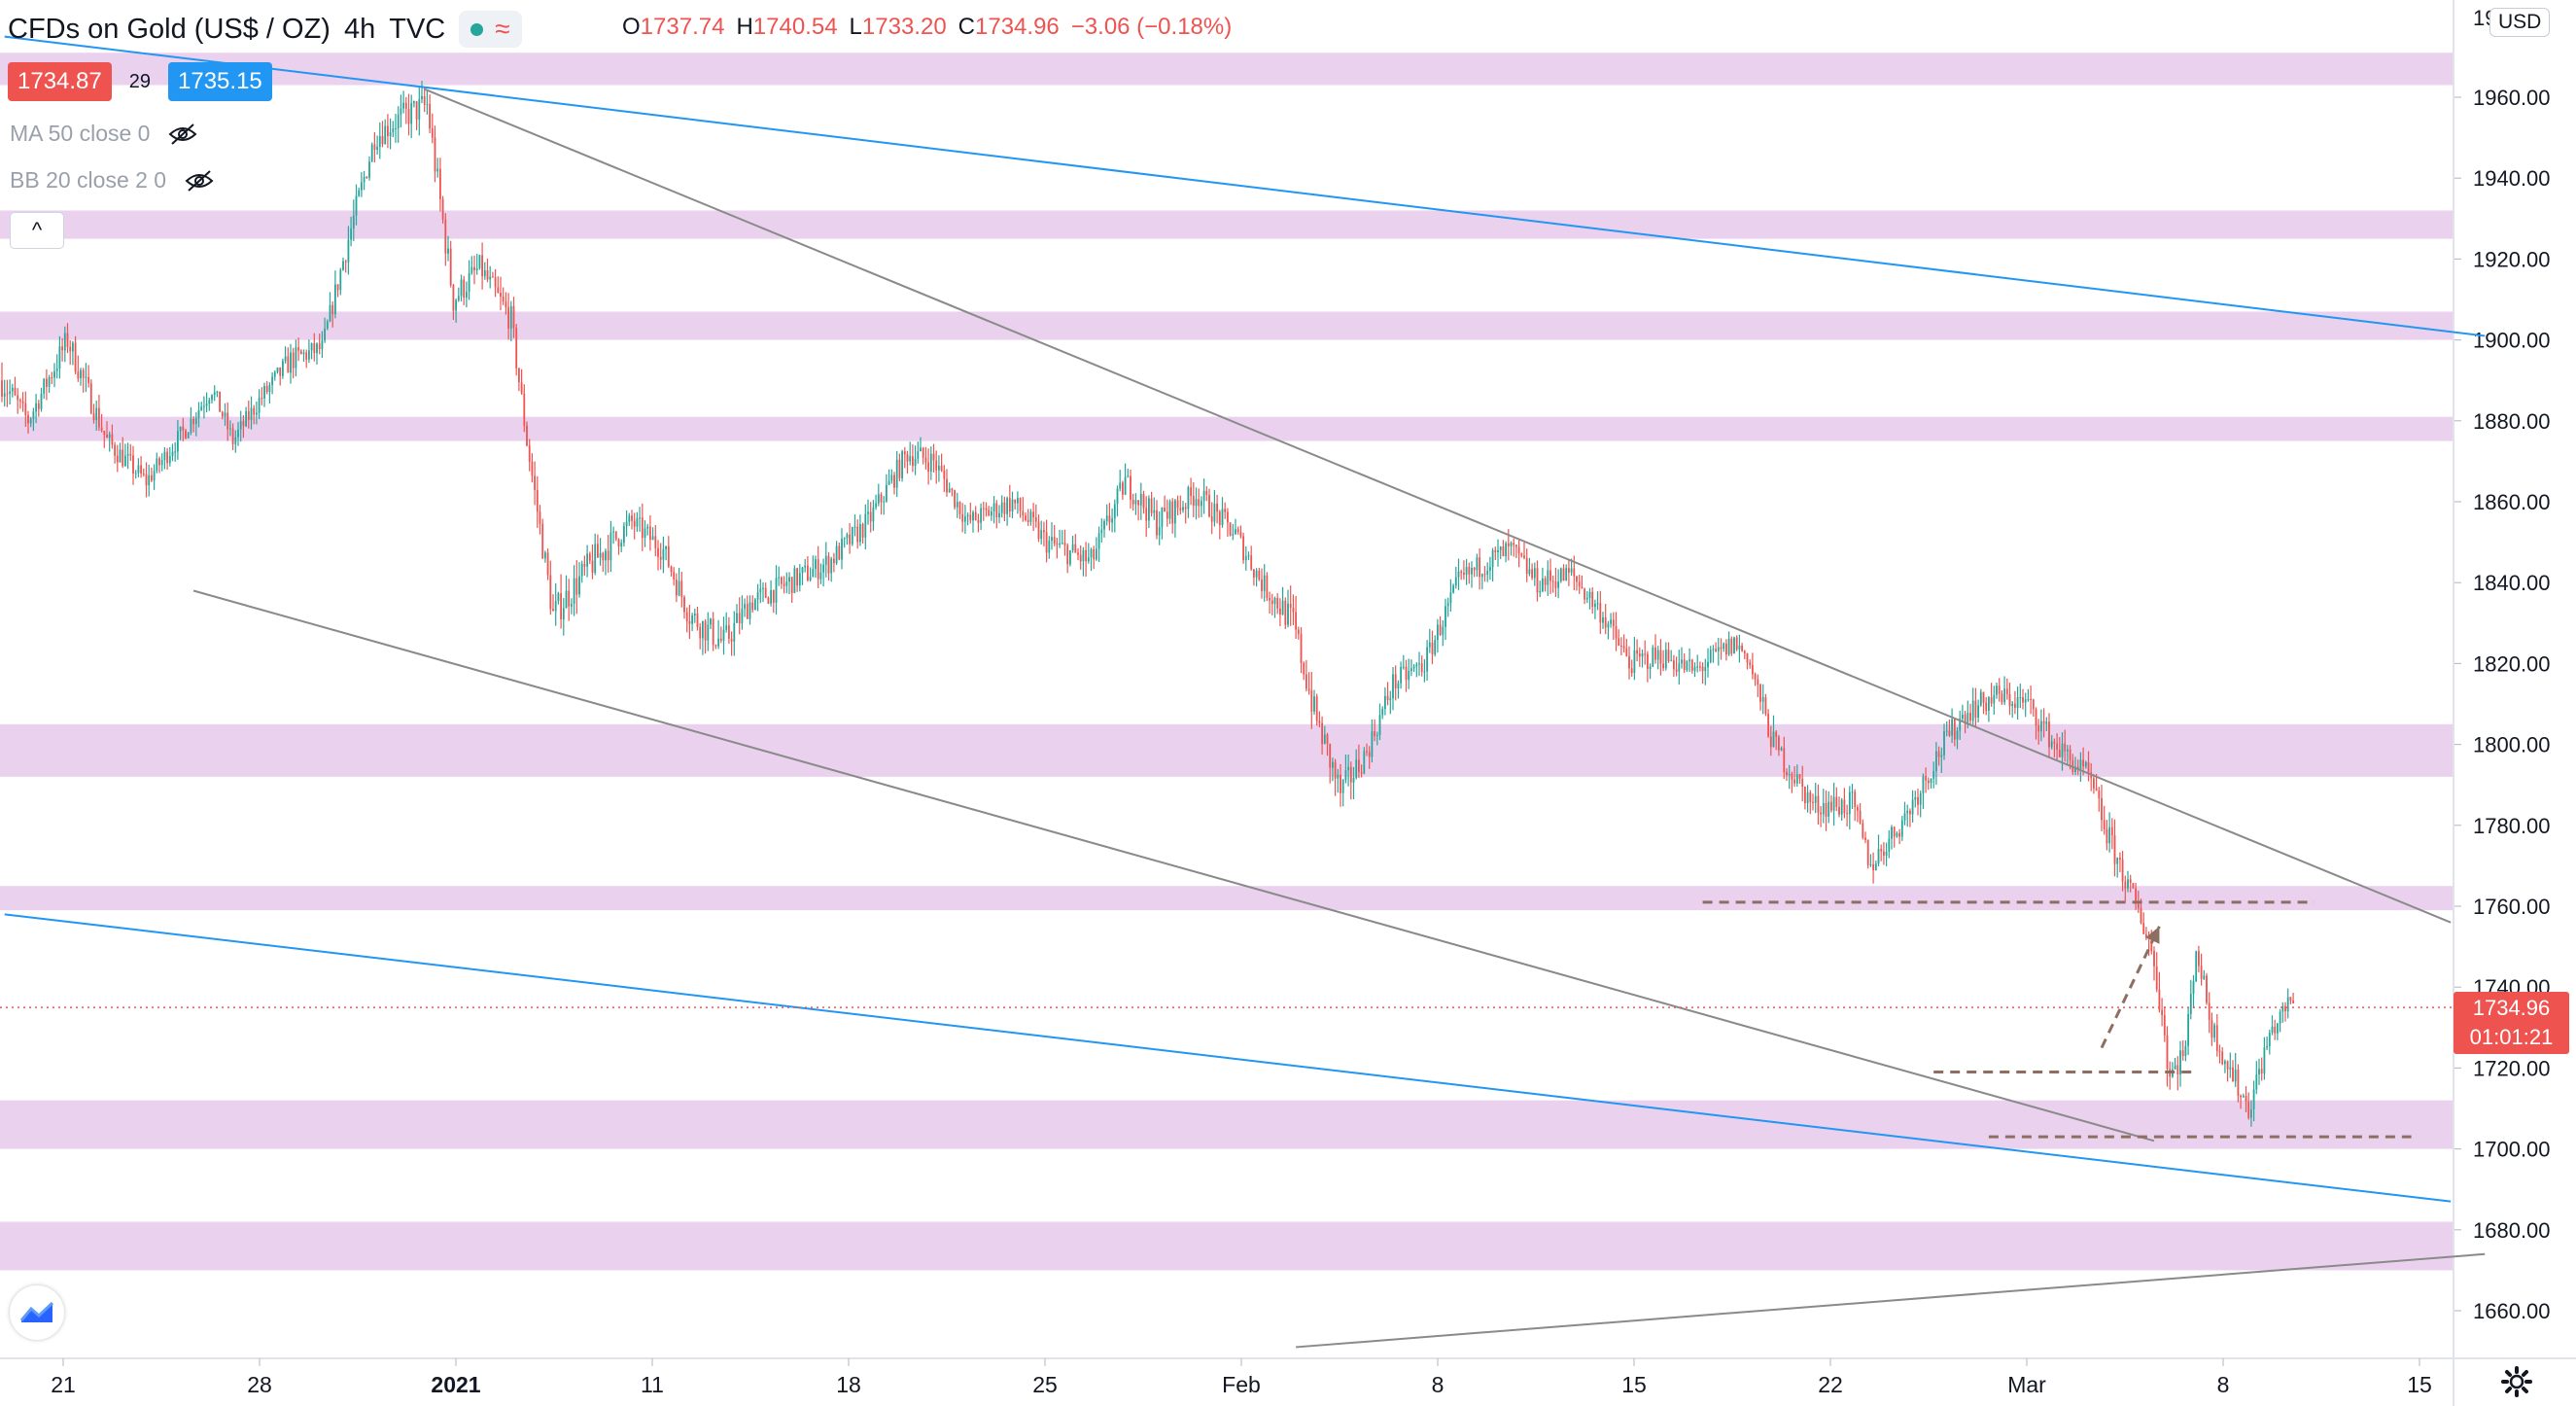 This screenshot has height=1406, width=2576. What do you see at coordinates (2512, 907) in the screenshot?
I see `y-tick-label: 1760.00` at bounding box center [2512, 907].